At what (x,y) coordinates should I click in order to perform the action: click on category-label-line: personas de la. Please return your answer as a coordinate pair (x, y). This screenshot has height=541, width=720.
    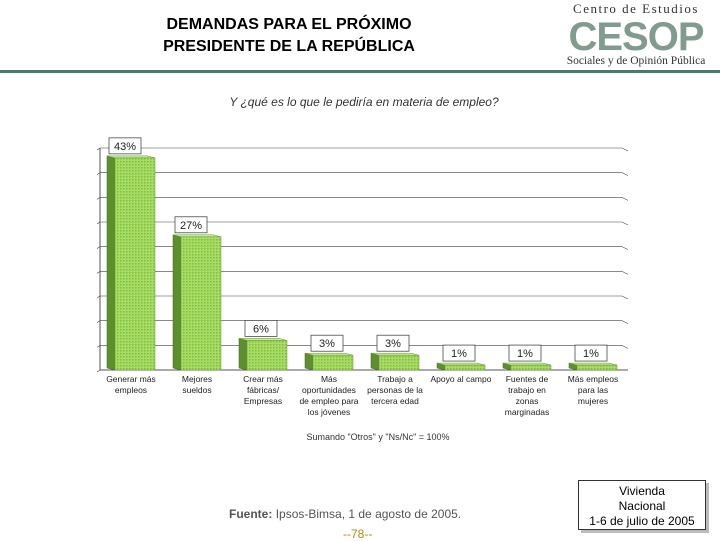
    Looking at the image, I should click on (395, 390).